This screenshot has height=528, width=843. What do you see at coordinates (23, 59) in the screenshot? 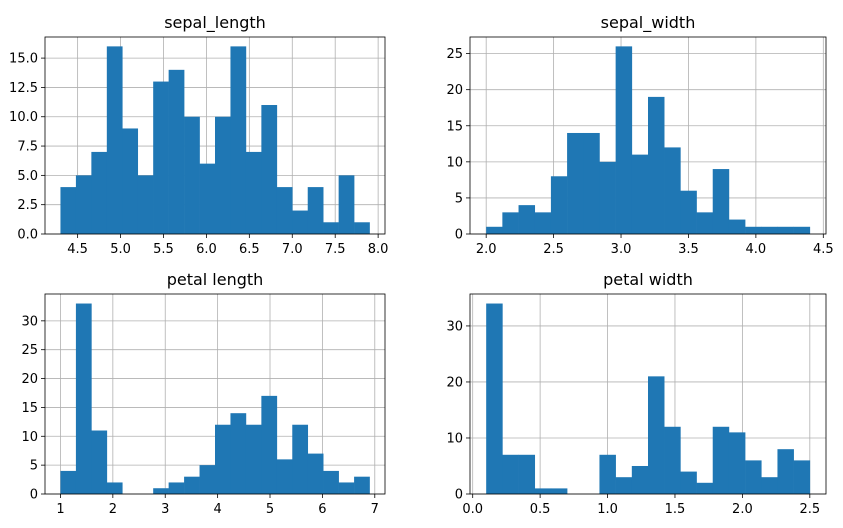
I see `y-tick-label: 15.0` at bounding box center [23, 59].